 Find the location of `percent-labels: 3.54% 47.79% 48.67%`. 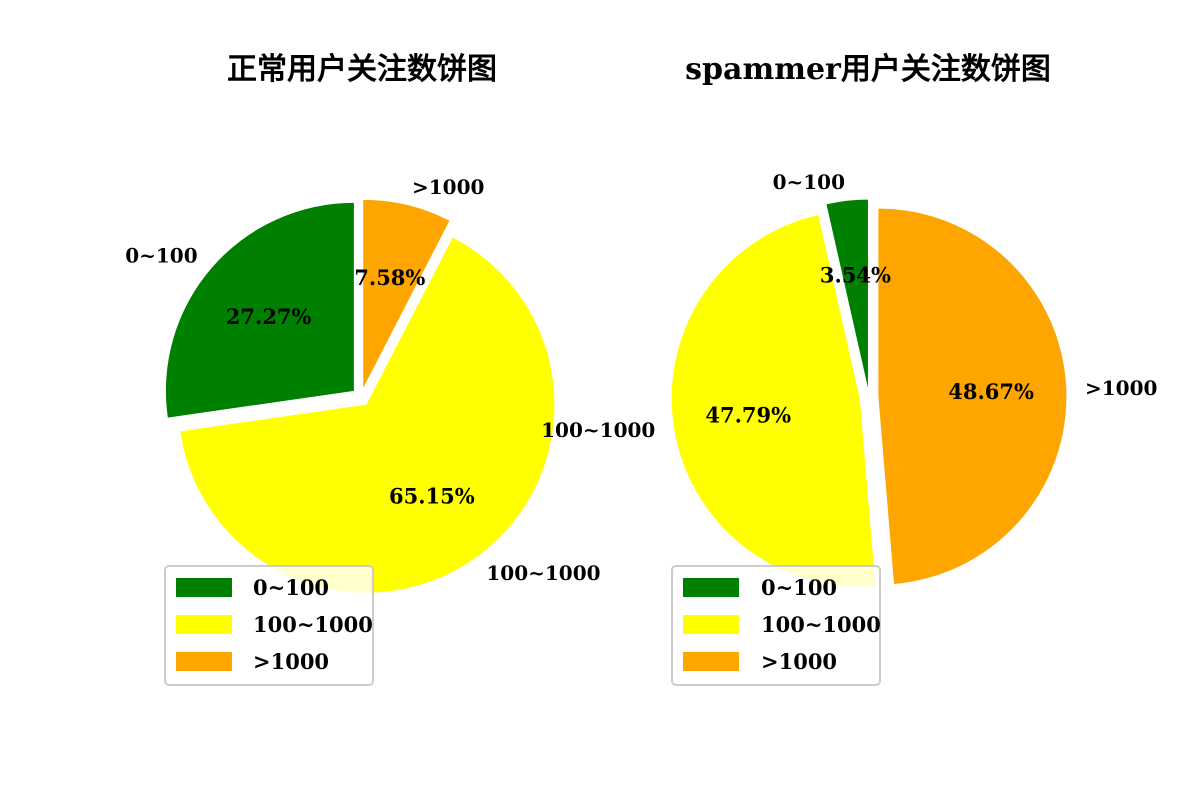

percent-labels: 3.54% 47.79% 48.67% is located at coordinates (869, 345).